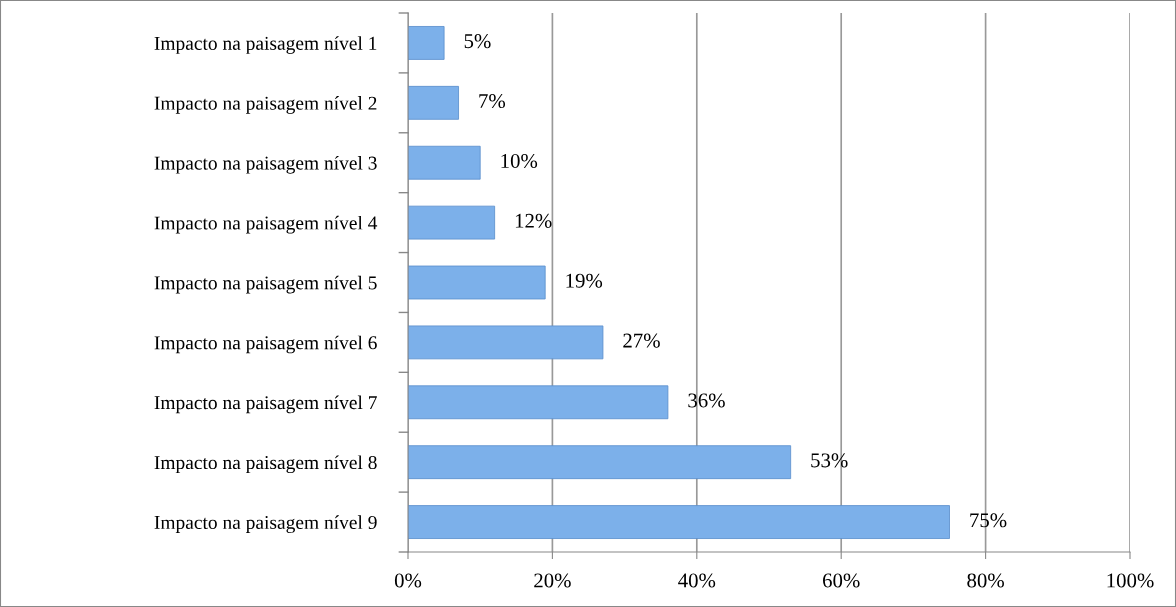 This screenshot has height=607, width=1176. Describe the element at coordinates (988, 520) in the screenshot. I see `data-label: 75%` at that location.